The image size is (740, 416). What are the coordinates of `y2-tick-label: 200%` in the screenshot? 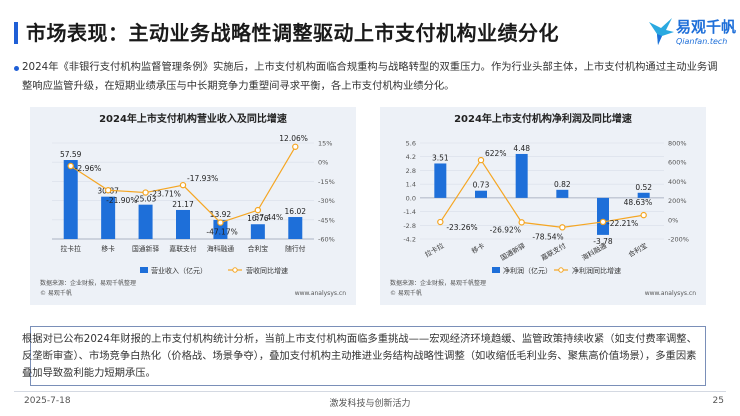 It's located at (677, 201).